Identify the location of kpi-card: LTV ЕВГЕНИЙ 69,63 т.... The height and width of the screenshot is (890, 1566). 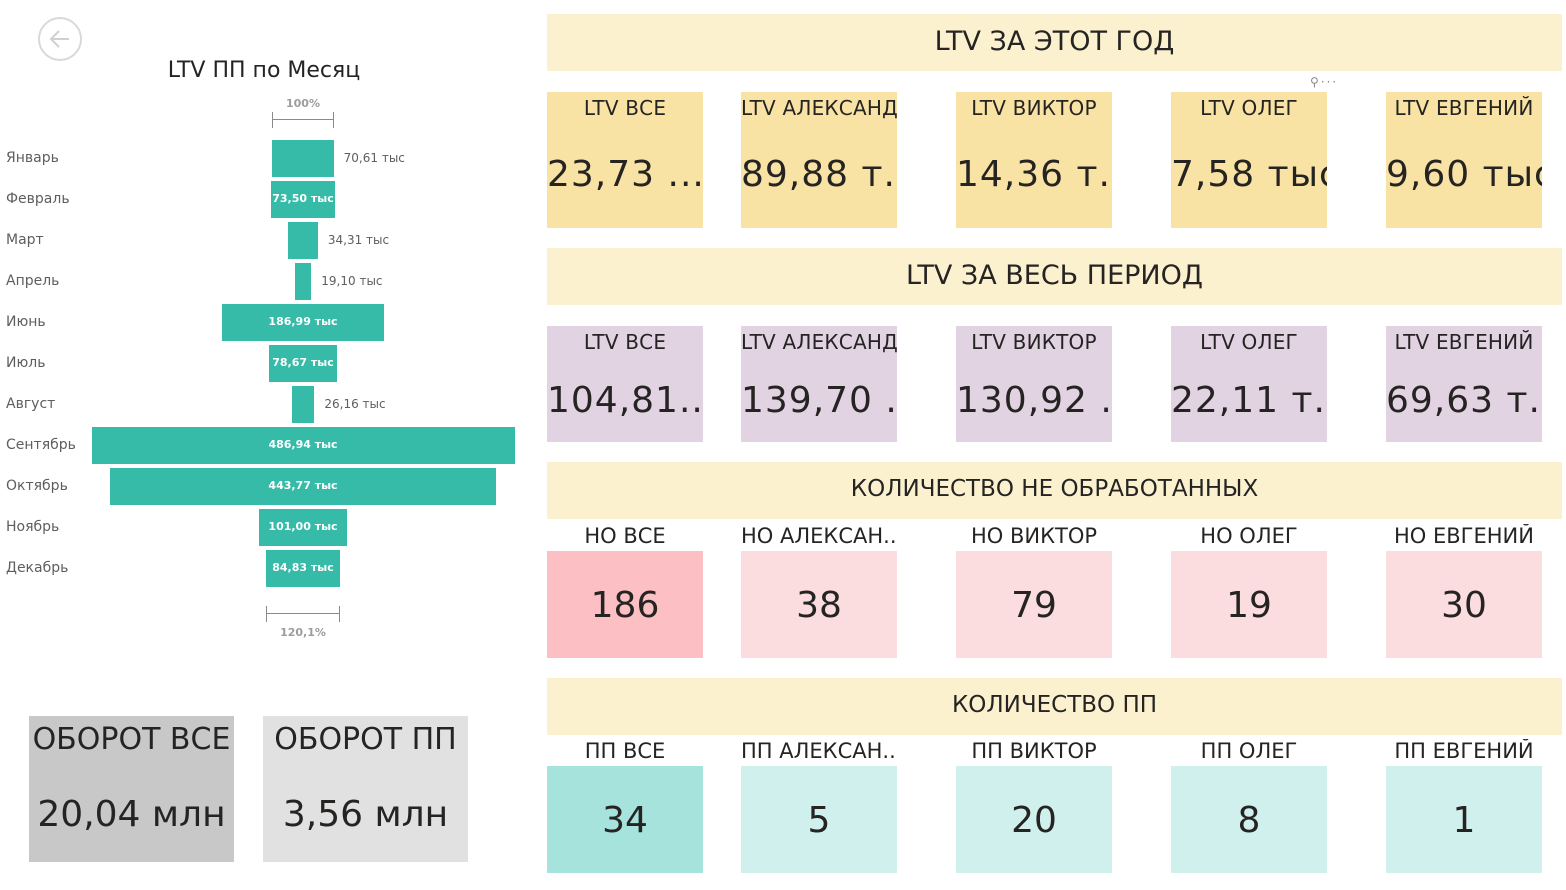
(1464, 384).